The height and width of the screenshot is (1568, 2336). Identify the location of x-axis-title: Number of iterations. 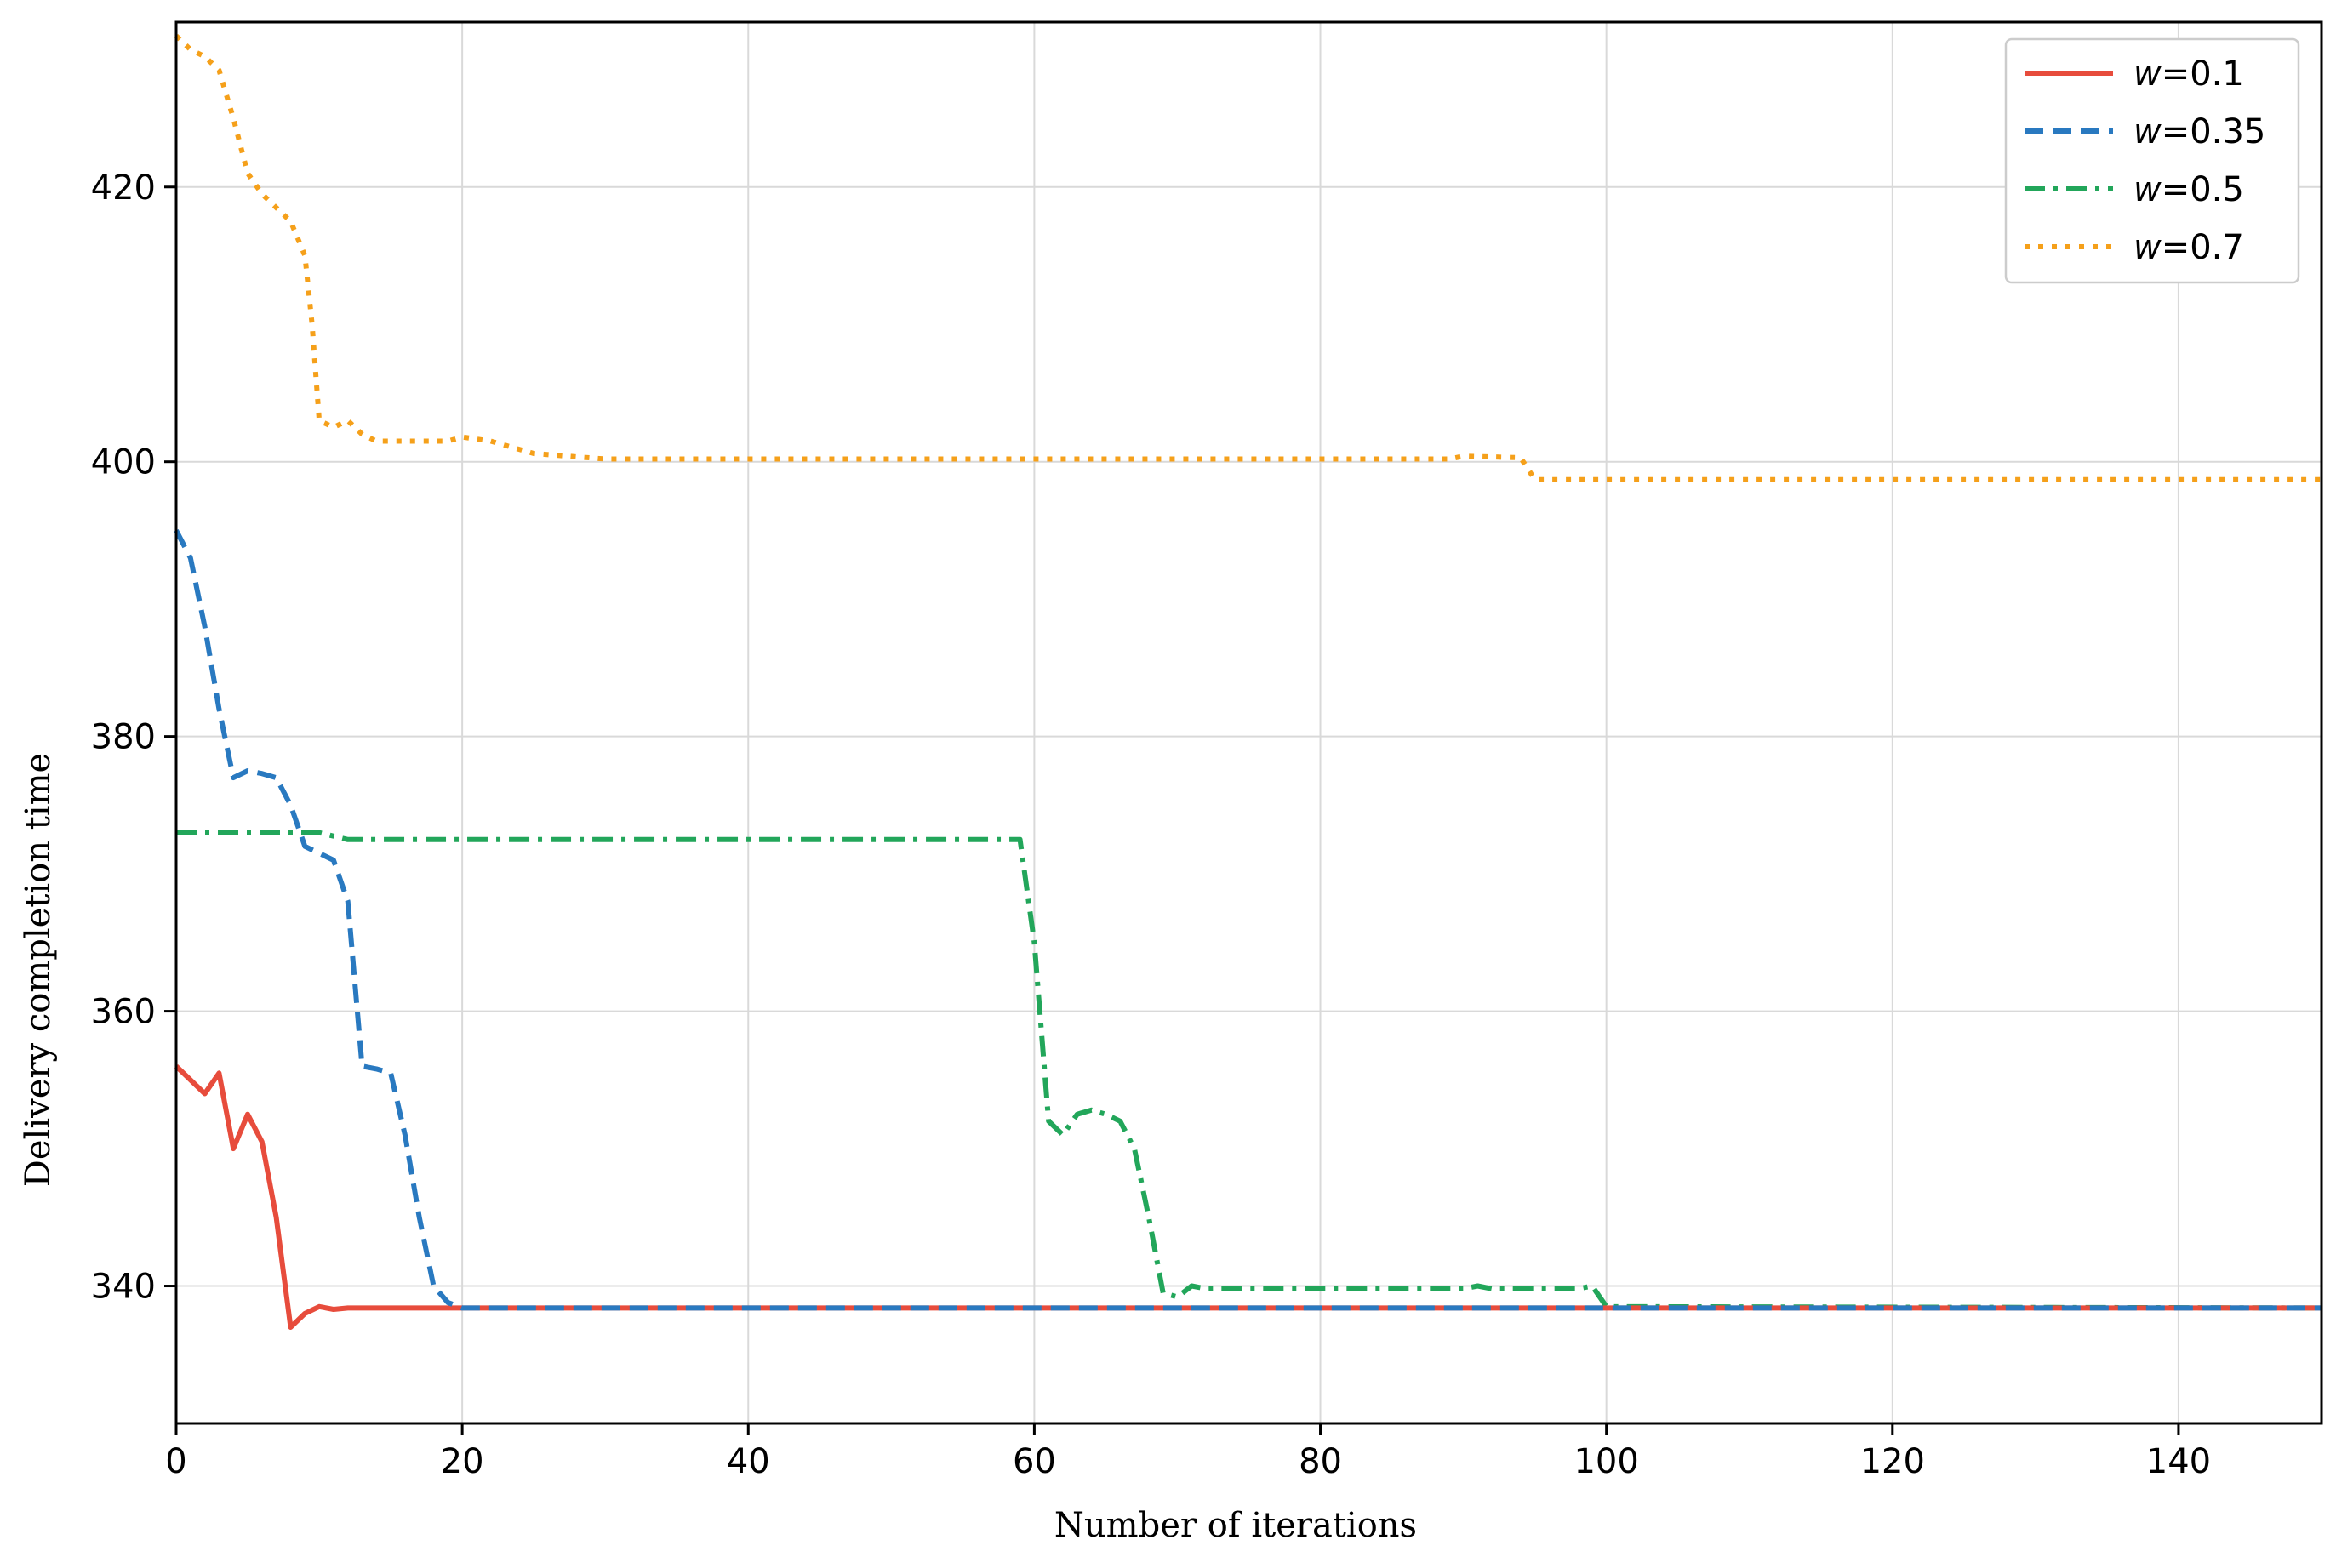
(1235, 1525).